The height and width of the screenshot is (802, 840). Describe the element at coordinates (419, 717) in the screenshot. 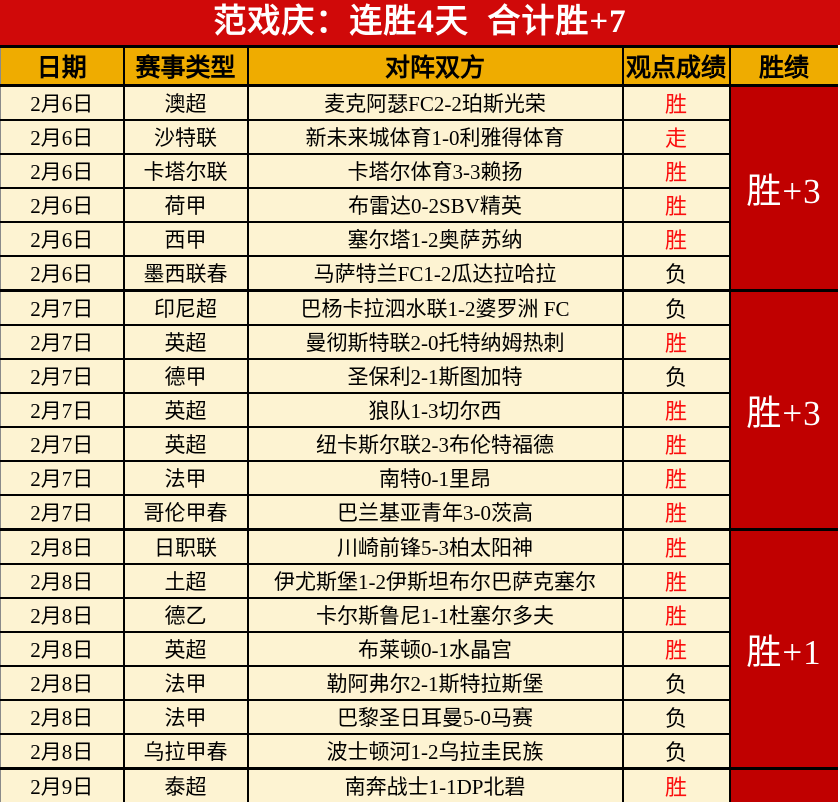

I see `table-row: 2月8日 法甲 巴黎圣日耳曼5-0马赛负` at that location.